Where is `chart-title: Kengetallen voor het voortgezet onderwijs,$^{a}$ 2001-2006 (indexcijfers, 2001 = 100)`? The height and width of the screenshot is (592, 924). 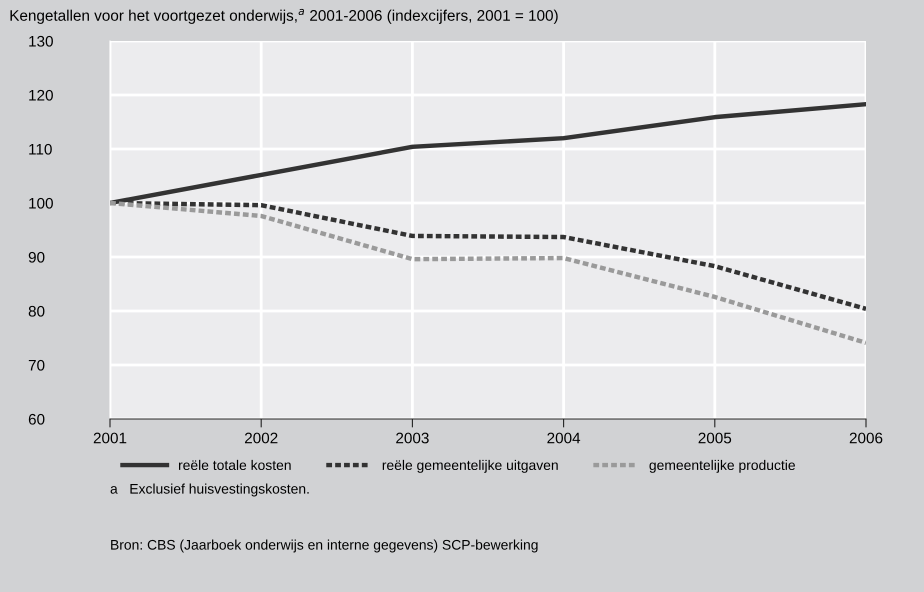 chart-title: Kengetallen voor het voortgezet onderwijs,$^{a}$ 2001-2006 (indexcijfers, 2001 = 100) is located at coordinates (284, 16).